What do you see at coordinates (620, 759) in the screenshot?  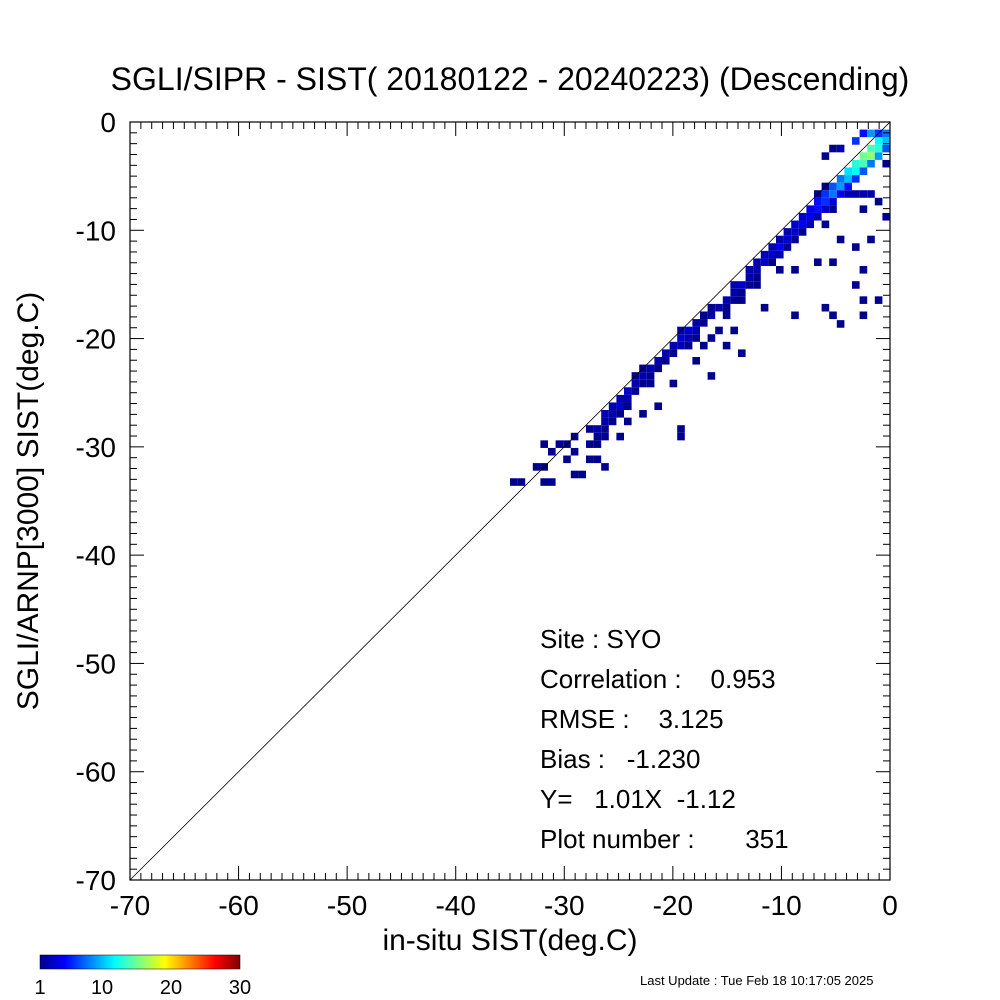 I see `stats-bias: Bias : -1.230` at bounding box center [620, 759].